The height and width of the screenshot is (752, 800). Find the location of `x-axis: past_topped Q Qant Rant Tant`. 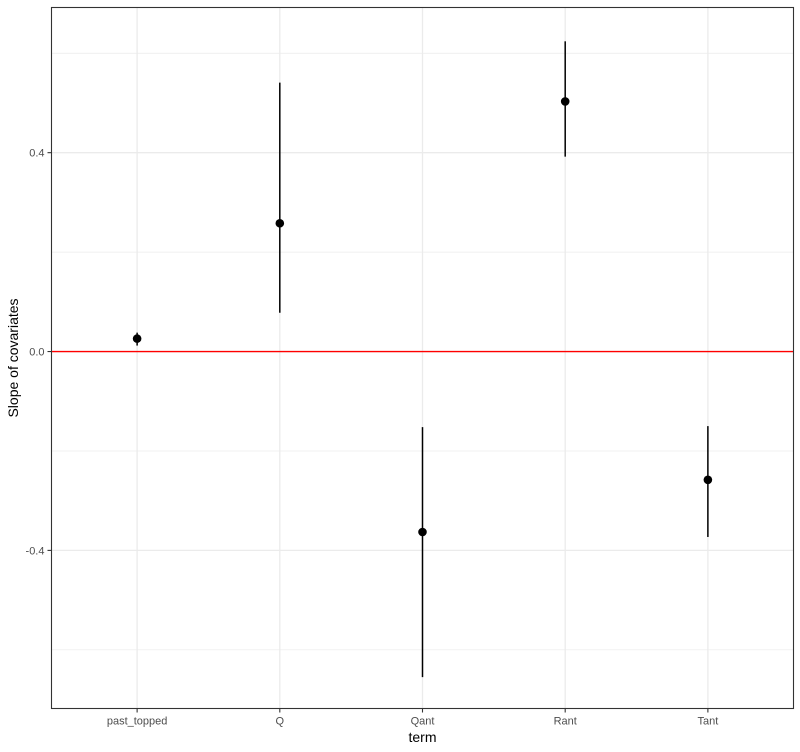

x-axis: past_topped Q Qant Rant Tant is located at coordinates (412, 718).